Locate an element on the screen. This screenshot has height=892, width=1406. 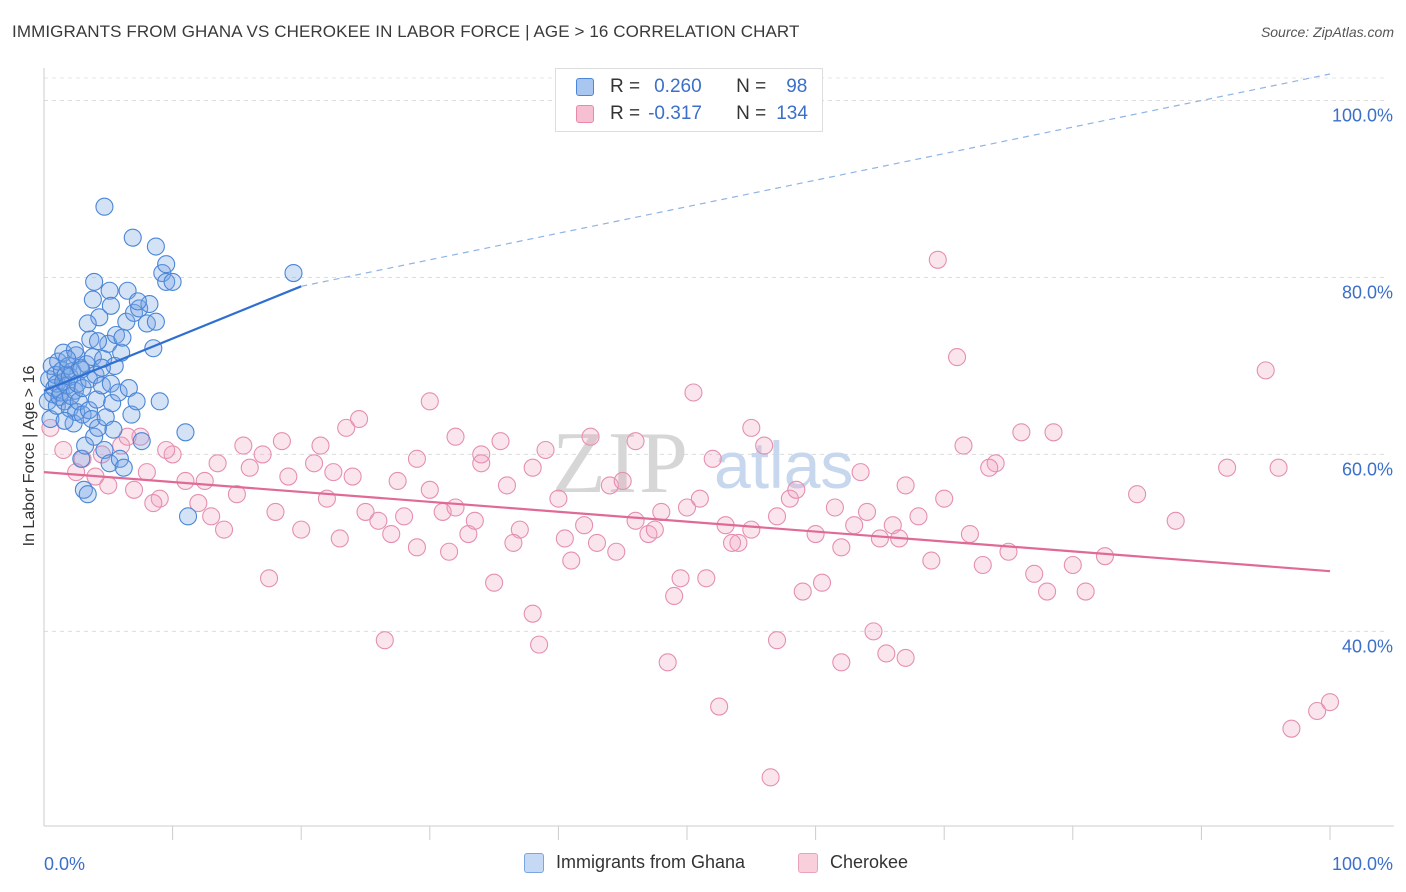
legend-row-ghana: R = 0.260 N = 98 is located at coordinates (691, 87).